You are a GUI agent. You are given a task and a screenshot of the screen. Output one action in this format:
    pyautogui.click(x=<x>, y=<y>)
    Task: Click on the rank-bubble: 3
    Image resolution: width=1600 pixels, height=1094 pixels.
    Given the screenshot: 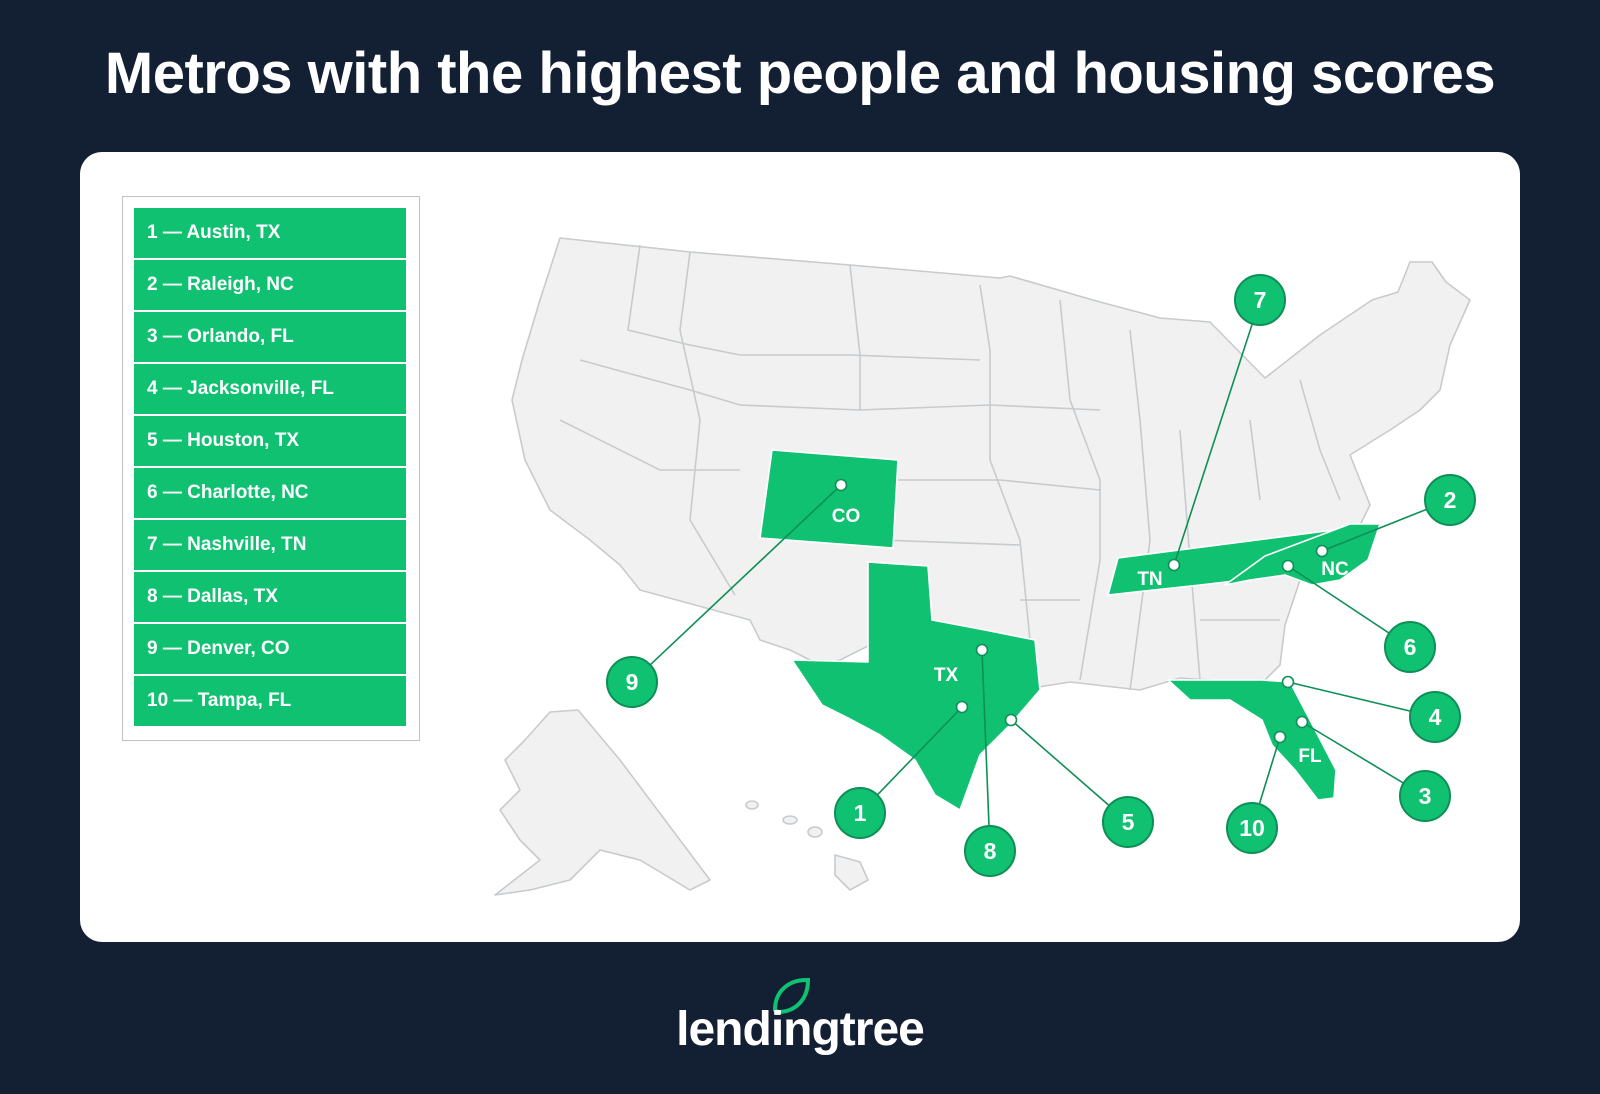 What is the action you would take?
    pyautogui.click(x=1425, y=796)
    